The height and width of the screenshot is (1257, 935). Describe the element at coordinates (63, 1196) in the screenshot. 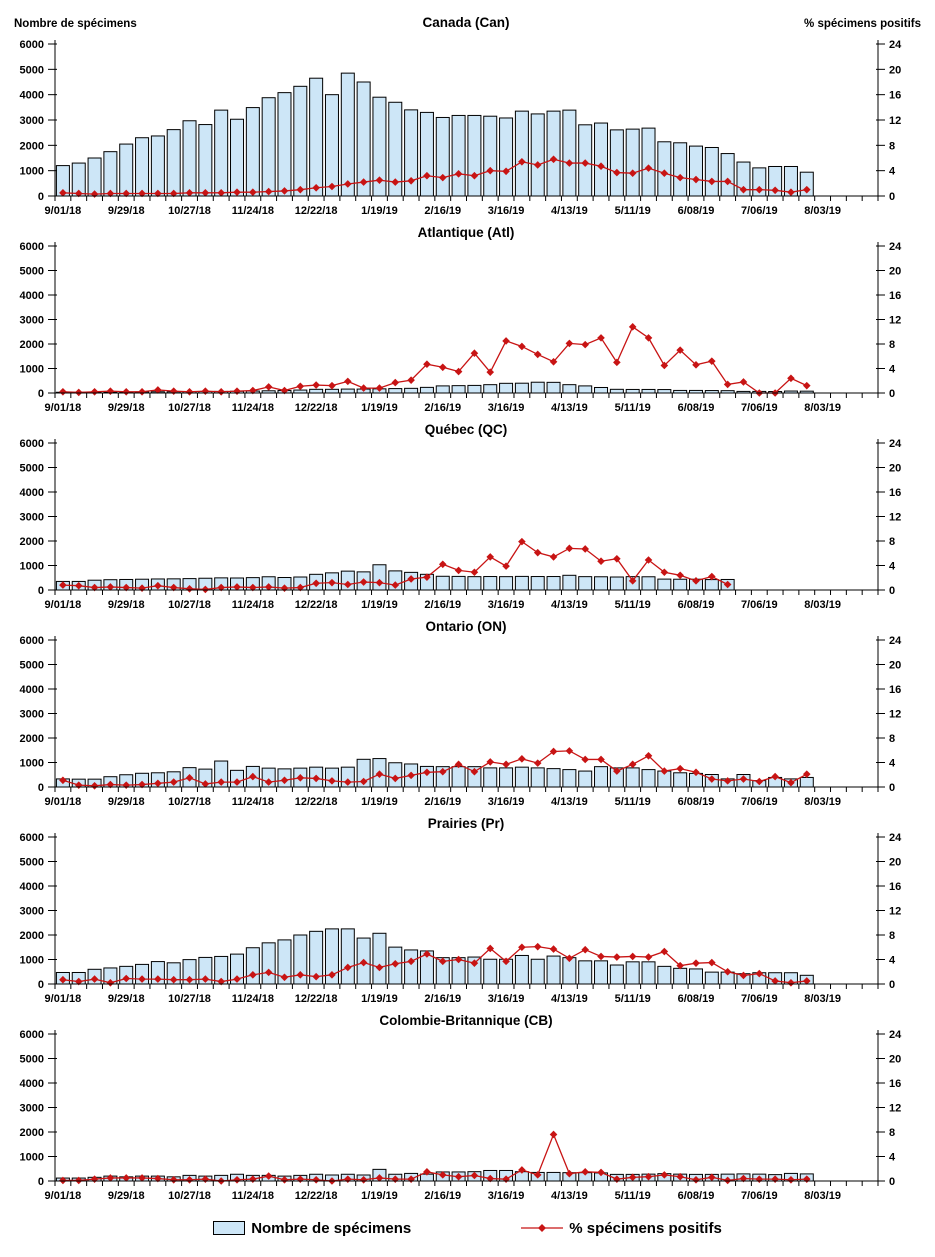

I see `x-tick-label: 9/01/18` at that location.